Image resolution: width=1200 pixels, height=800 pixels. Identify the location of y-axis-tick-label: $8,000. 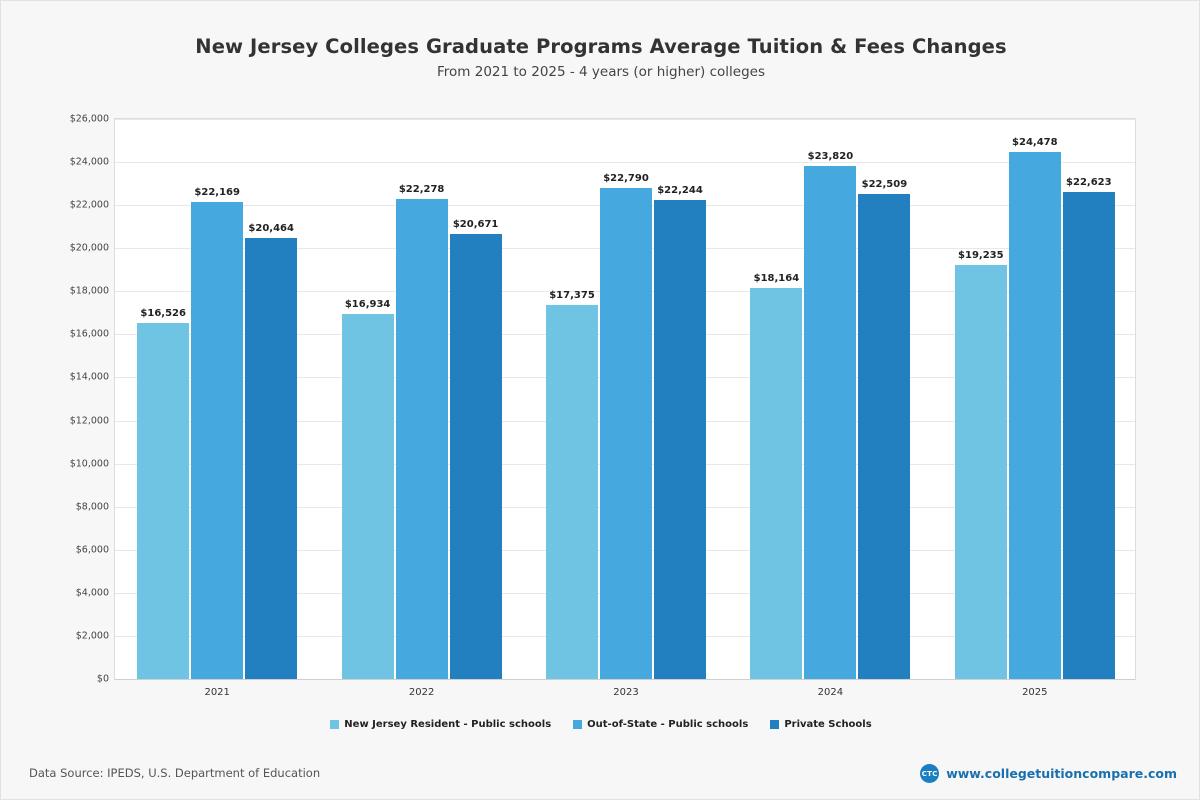
(92, 507).